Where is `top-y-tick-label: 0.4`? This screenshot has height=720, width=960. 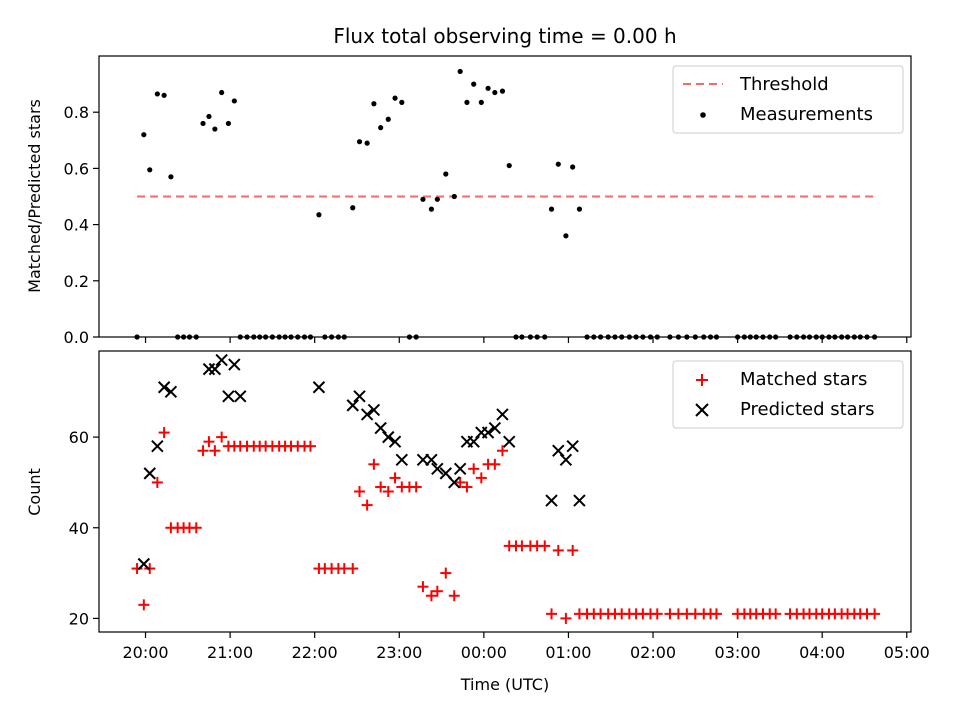
top-y-tick-label: 0.4 is located at coordinates (76, 225).